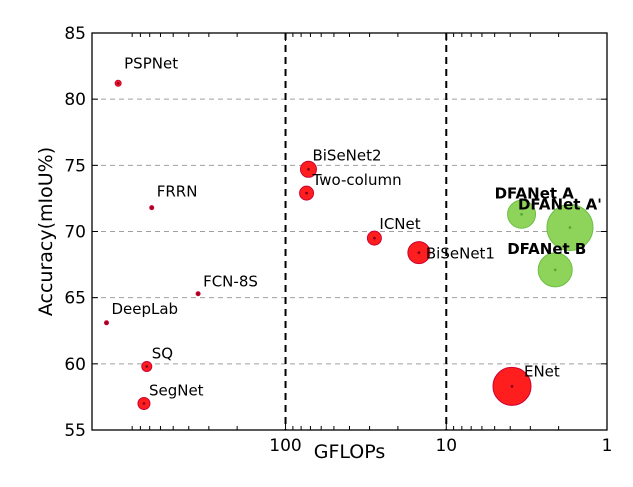 Image resolution: width=633 pixels, height=487 pixels. Describe the element at coordinates (177, 192) in the screenshot. I see `point-label-frrn: FRRN` at that location.